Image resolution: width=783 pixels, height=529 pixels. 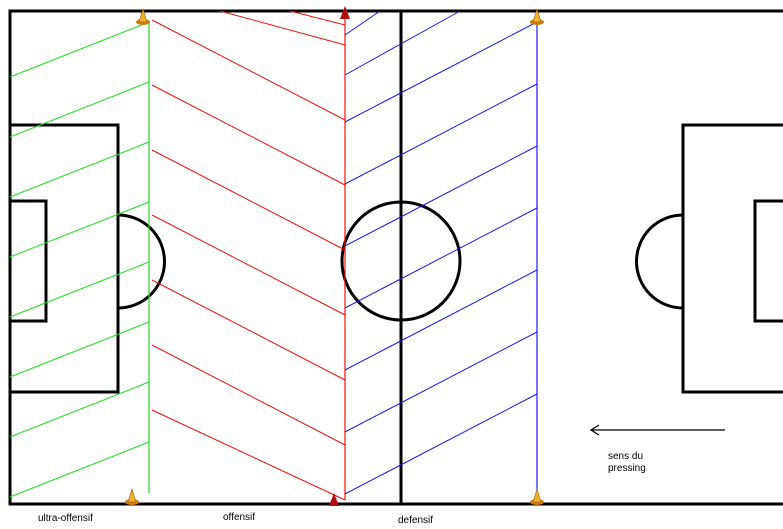 What do you see at coordinates (401, 261) in the screenshot?
I see `center-circle` at bounding box center [401, 261].